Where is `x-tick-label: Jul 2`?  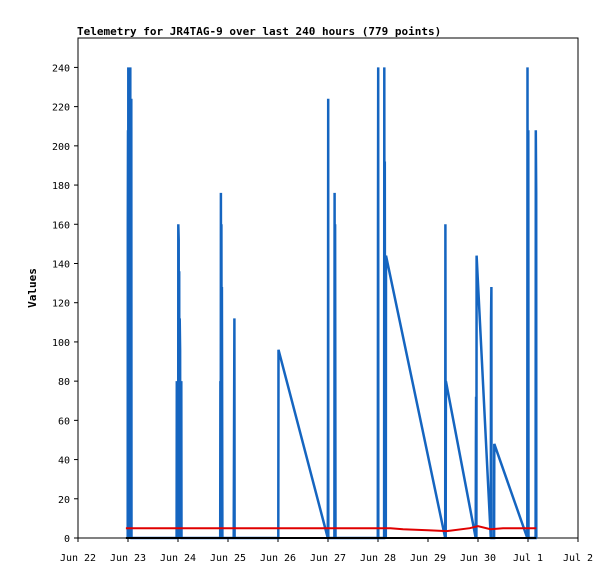
x-tick-label: Jul 2 is located at coordinates (578, 558).